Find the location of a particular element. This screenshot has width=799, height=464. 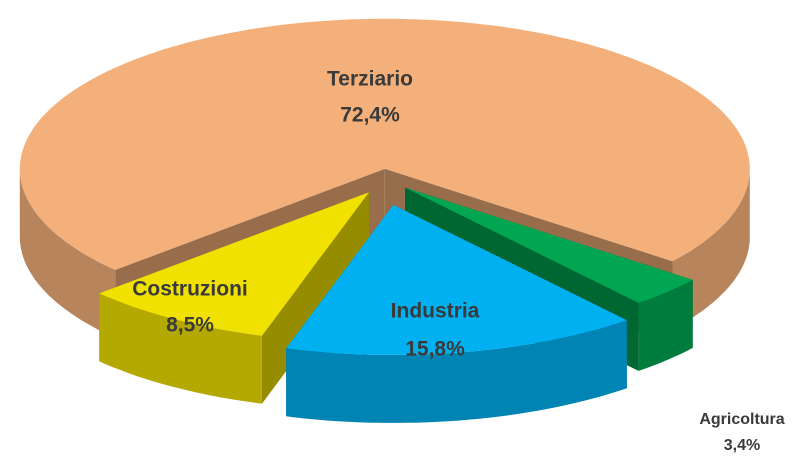

value-label: 15,8% is located at coordinates (435, 349).